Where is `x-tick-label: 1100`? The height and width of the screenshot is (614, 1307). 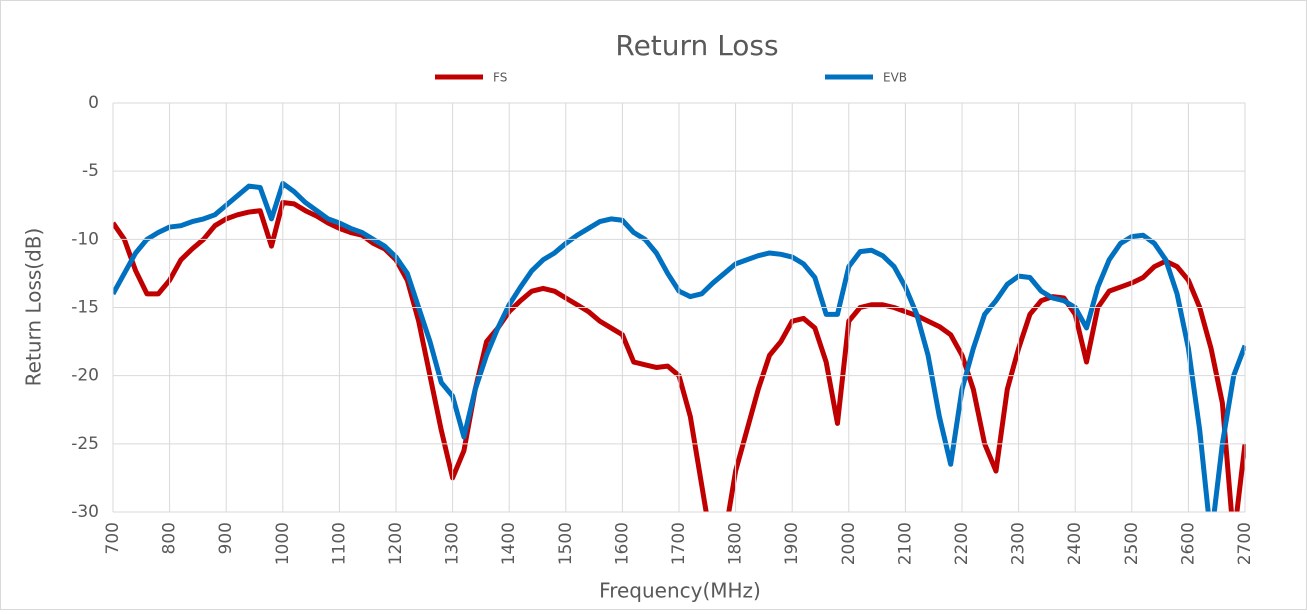 x-tick-label: 1100 is located at coordinates (339, 543).